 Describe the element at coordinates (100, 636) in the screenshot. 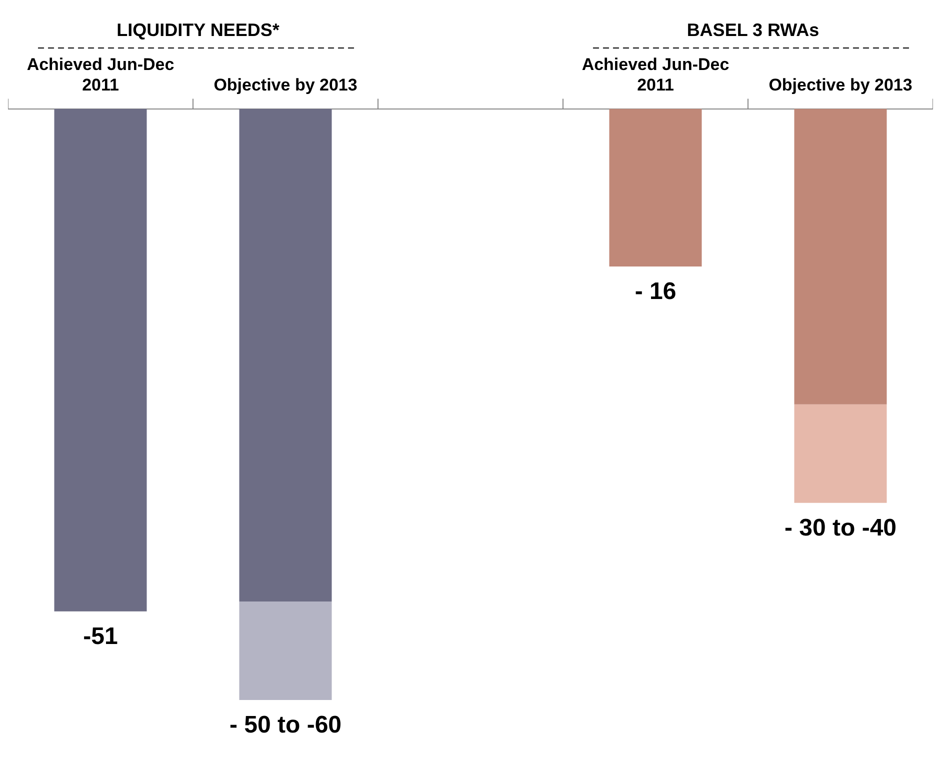

I see `data-label: -51` at that location.